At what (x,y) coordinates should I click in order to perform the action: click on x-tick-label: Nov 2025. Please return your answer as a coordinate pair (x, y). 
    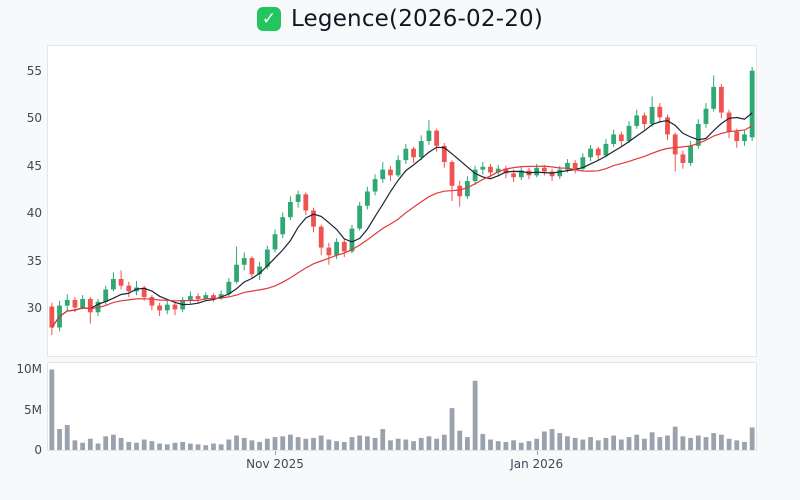
    Looking at the image, I should click on (275, 464).